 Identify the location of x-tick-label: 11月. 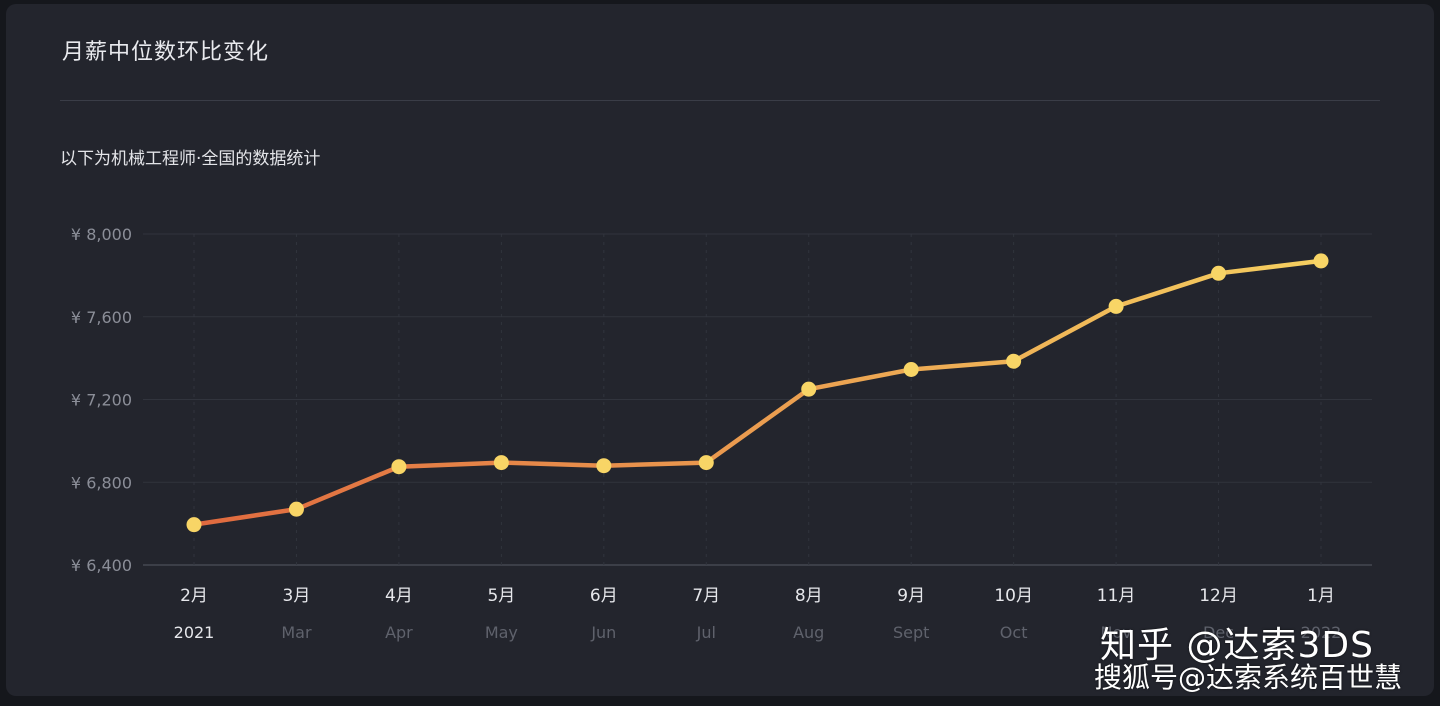
(1116, 596).